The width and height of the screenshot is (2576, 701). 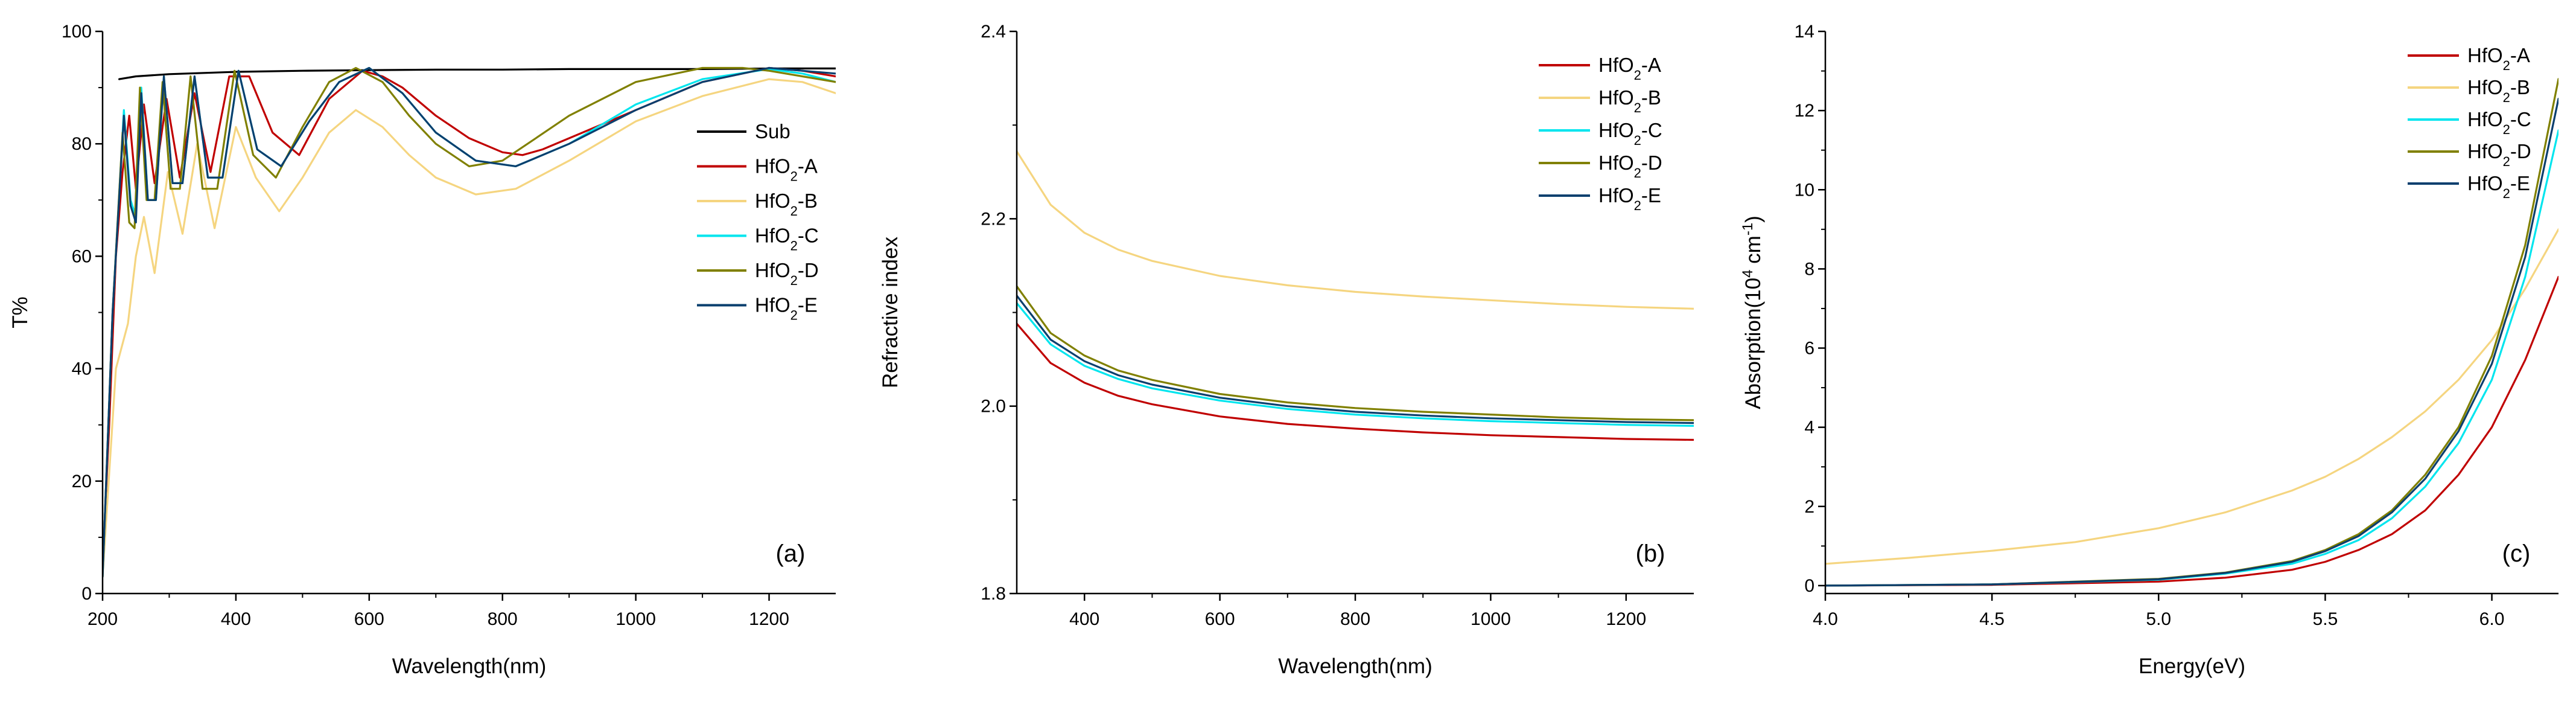 What do you see at coordinates (1809, 269) in the screenshot?
I see `y-tick-label: 8` at bounding box center [1809, 269].